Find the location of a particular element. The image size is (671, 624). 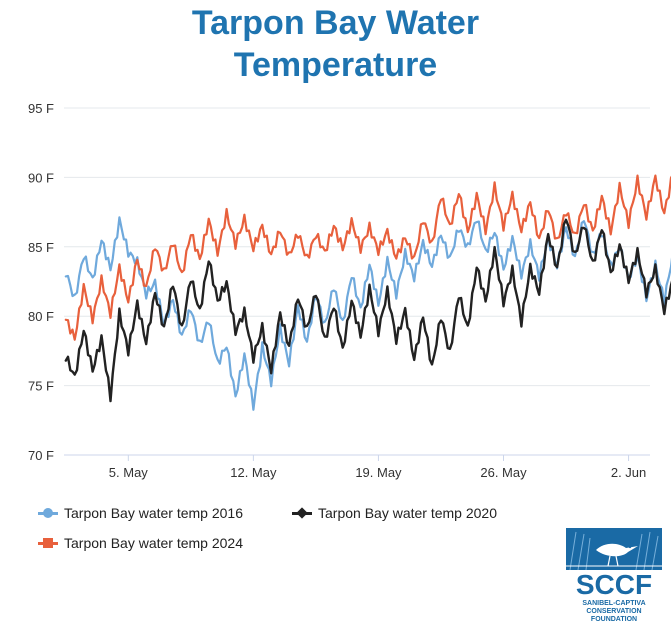

y-axis: 70 F 75 F 80 F 85 F 90 F 95 F is located at coordinates (41, 282).